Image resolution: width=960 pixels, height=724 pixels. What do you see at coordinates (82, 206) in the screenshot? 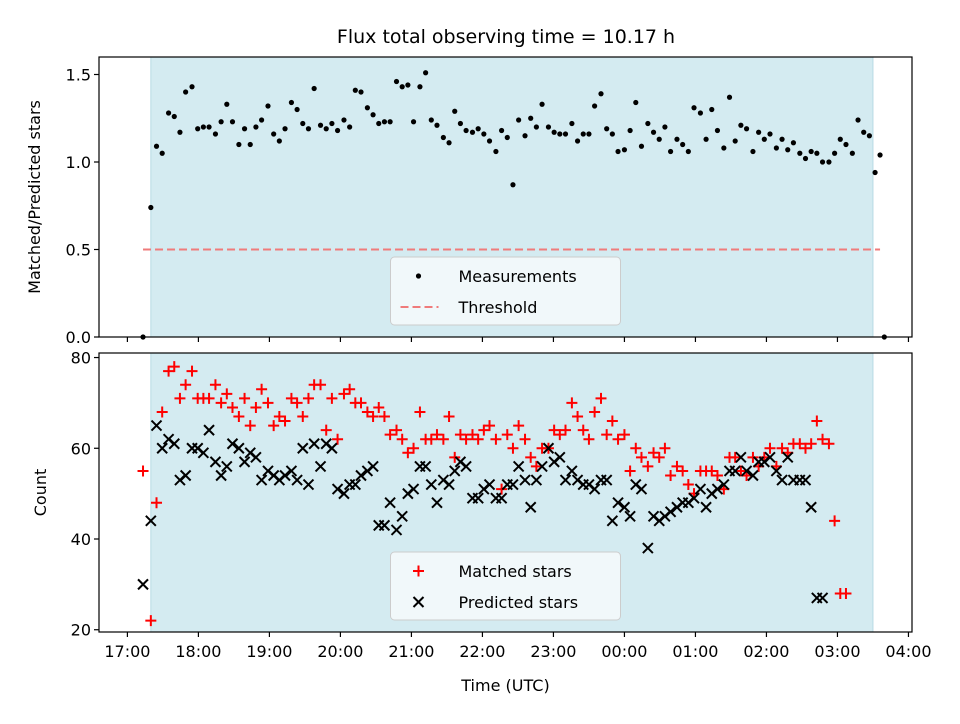
I see `top-panel-y-ticks: 0.0 0.5 1.0 1.5` at bounding box center [82, 206].